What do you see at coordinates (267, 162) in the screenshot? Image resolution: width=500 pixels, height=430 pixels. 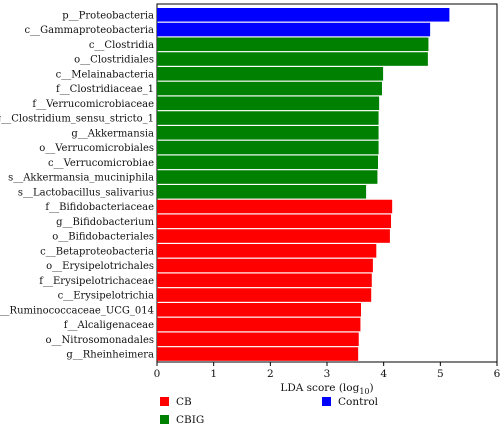 I see `bar-c-verrucomicrobiae` at bounding box center [267, 162].